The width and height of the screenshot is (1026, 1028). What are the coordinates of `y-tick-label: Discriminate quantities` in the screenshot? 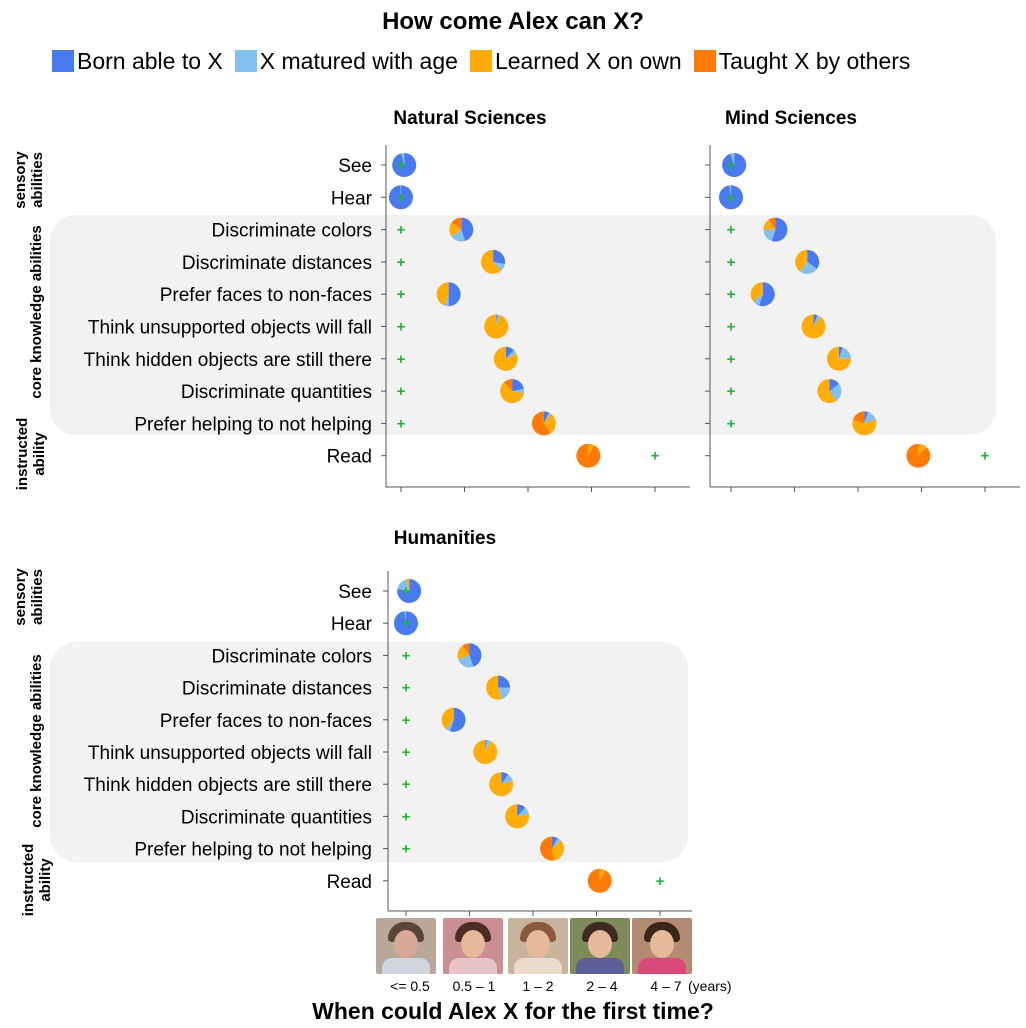 It's located at (276, 817).